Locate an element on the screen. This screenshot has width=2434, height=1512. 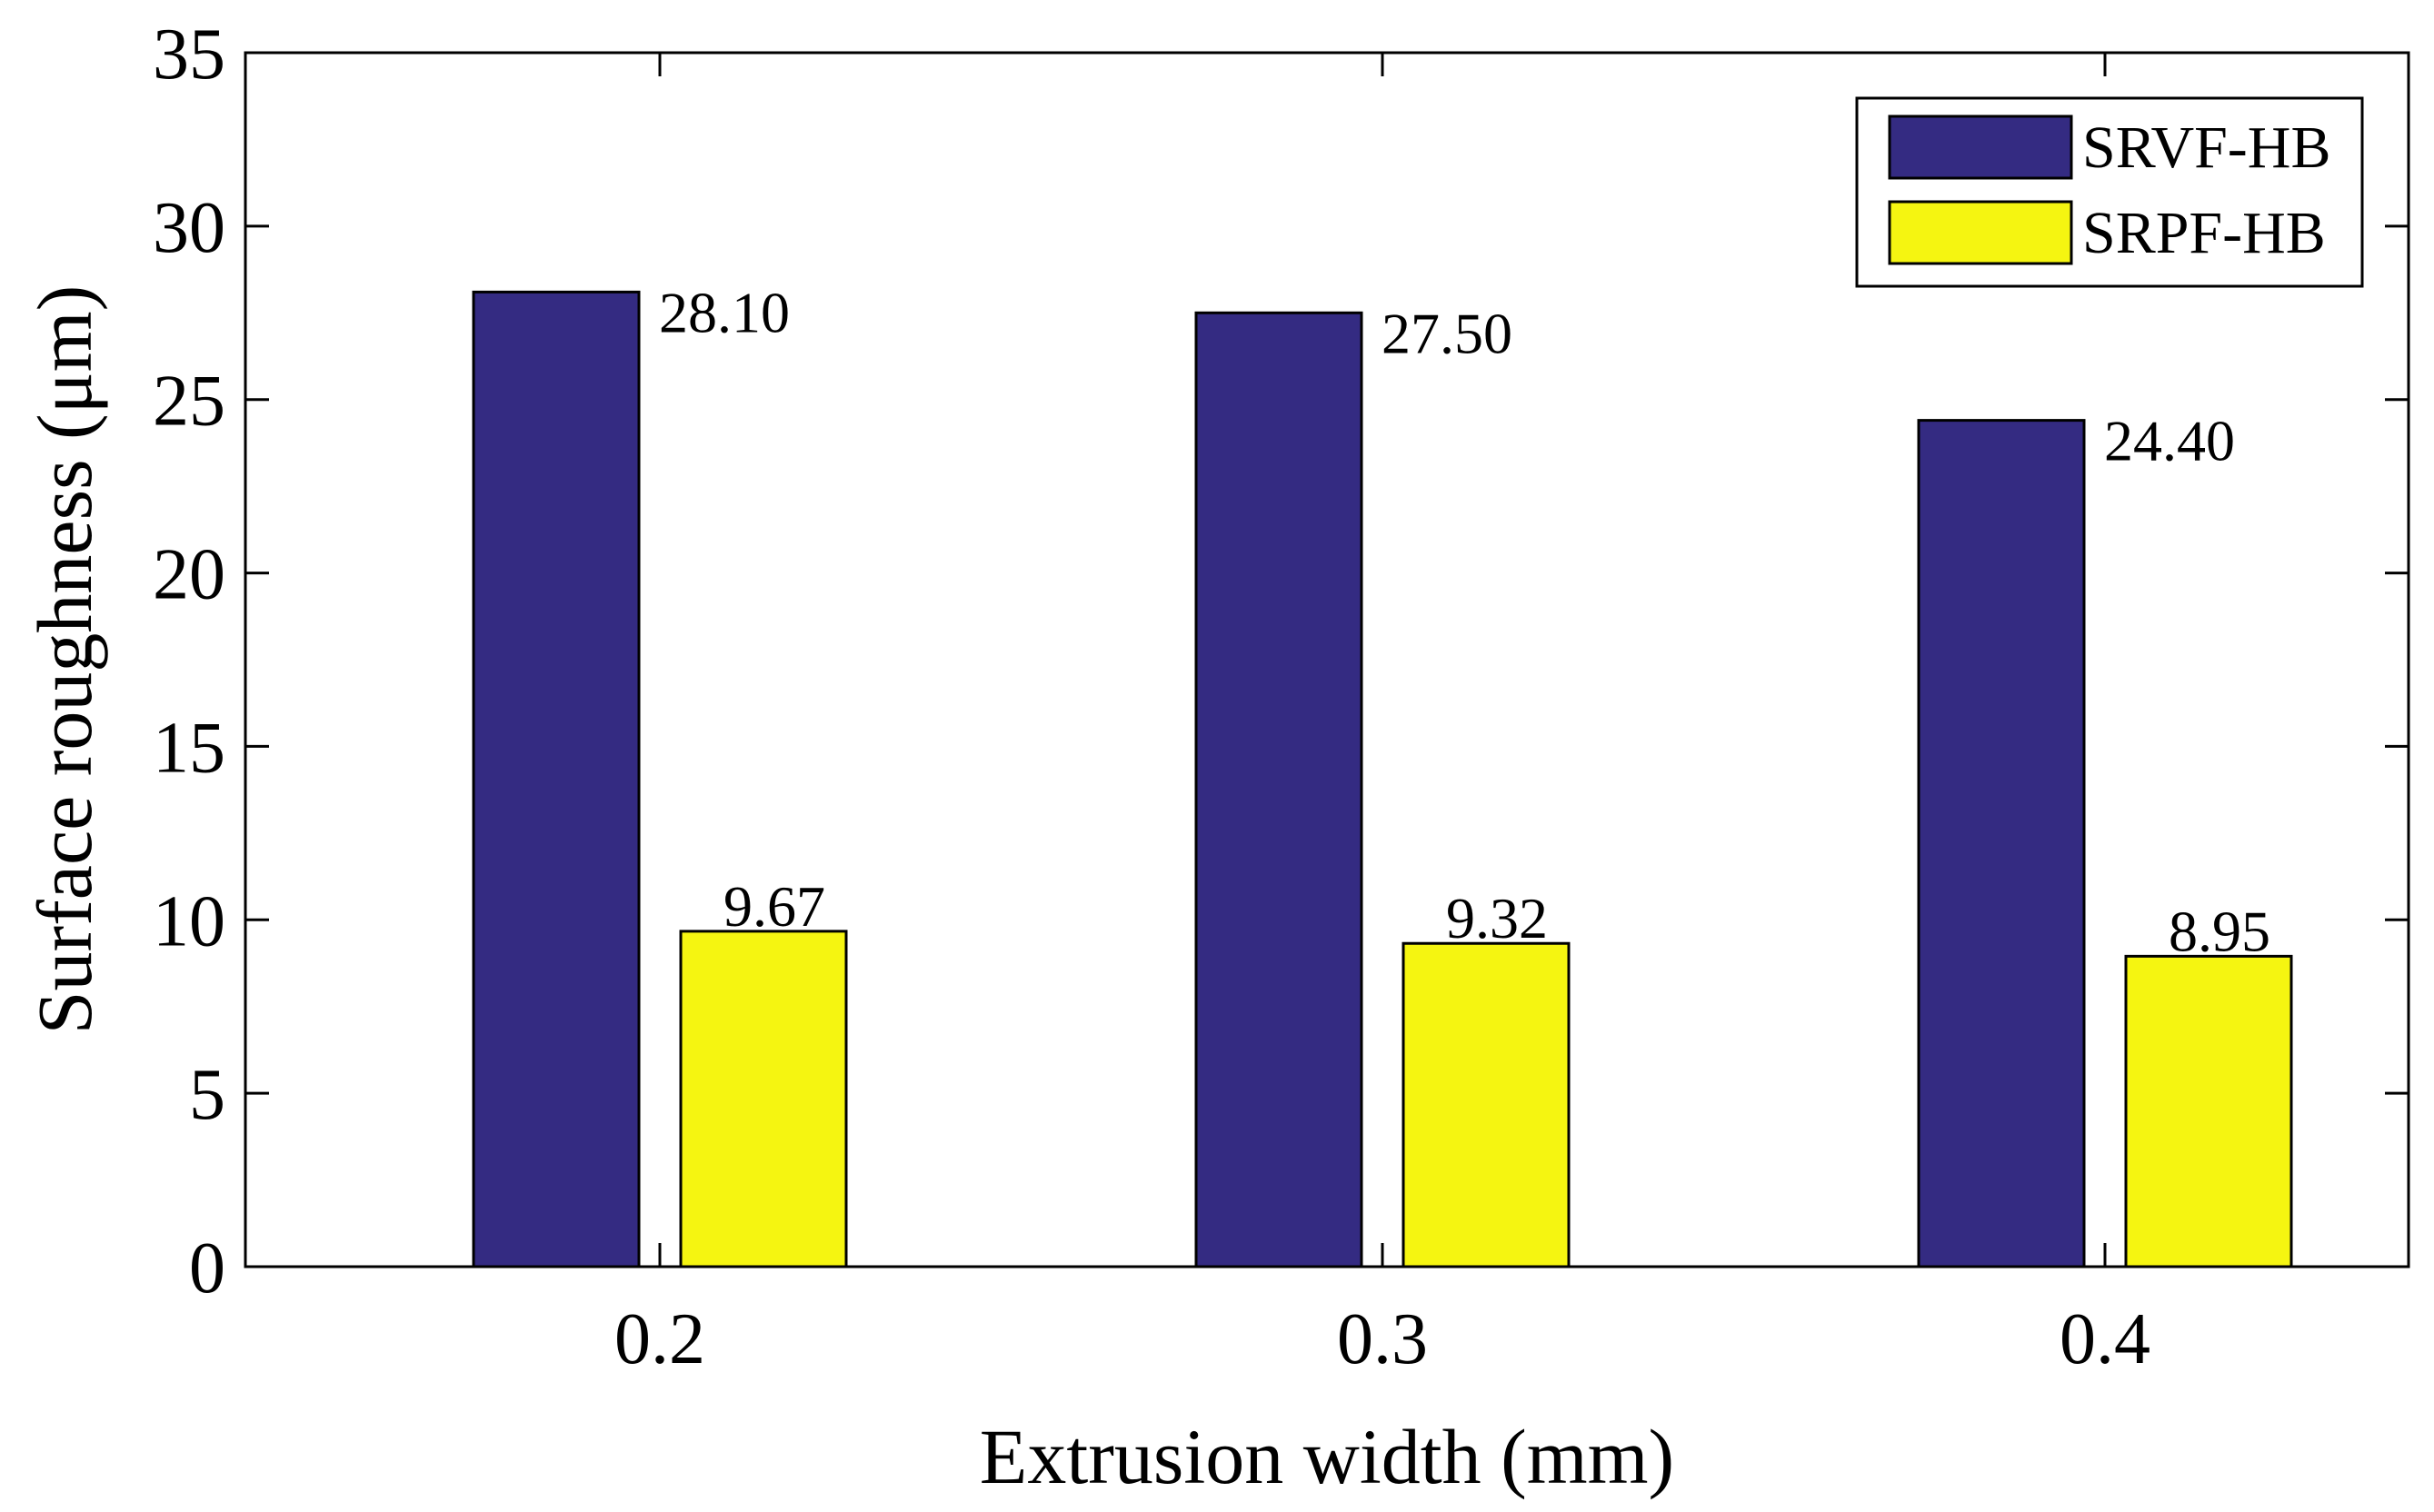
data-label-srpf-hb-0.4: 8.95 is located at coordinates (2219, 931).